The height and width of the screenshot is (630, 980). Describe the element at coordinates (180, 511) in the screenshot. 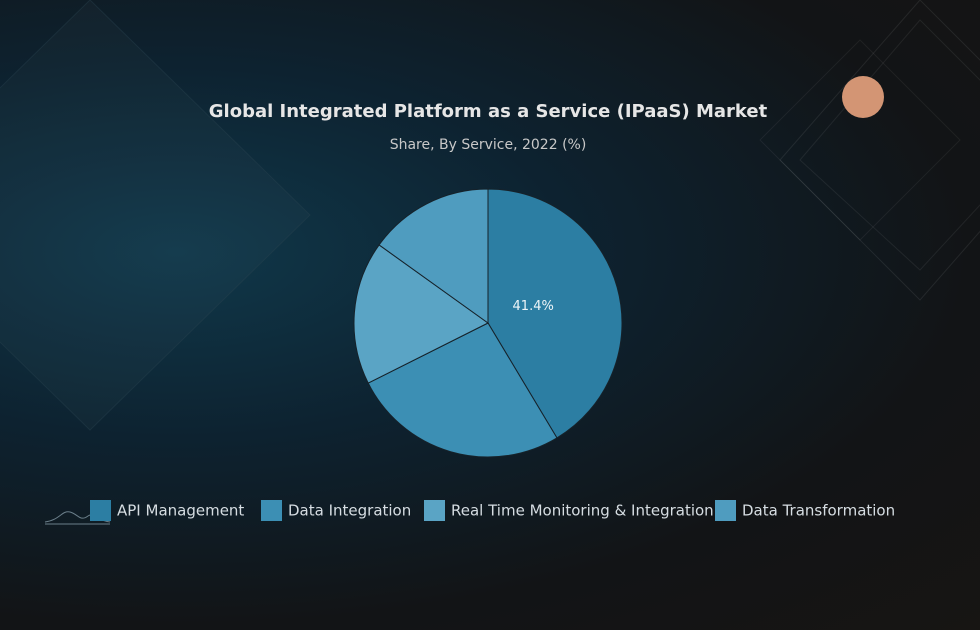

I see `legend-label: API Management` at that location.